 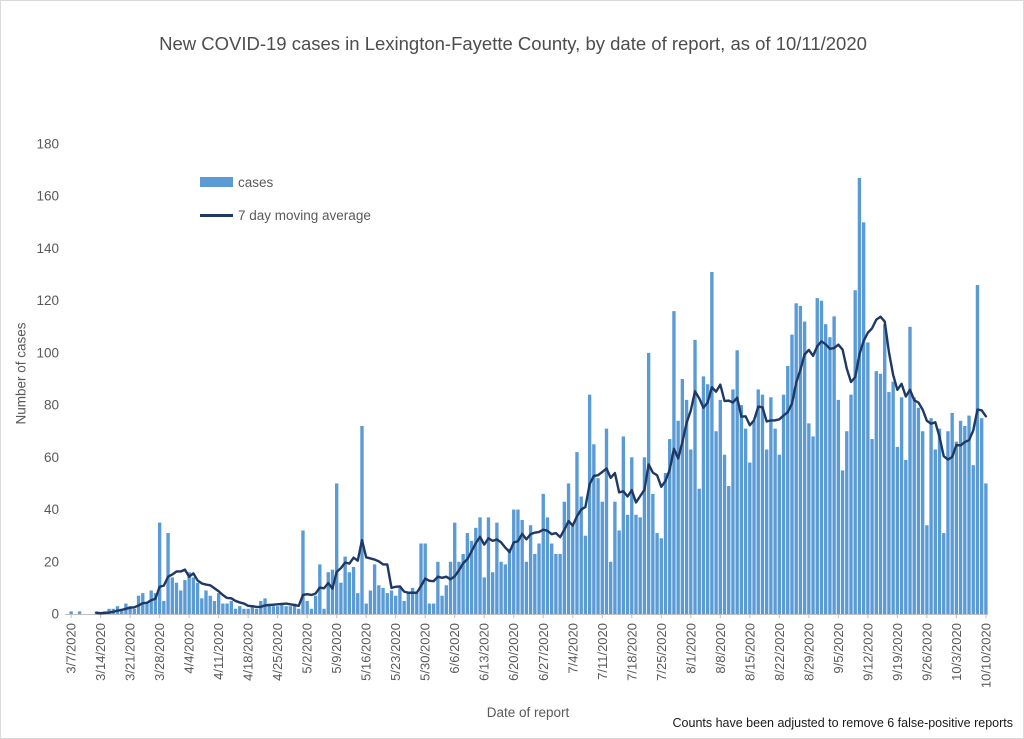 What do you see at coordinates (749, 652) in the screenshot?
I see `svg-text: 8/15/2020` at bounding box center [749, 652].